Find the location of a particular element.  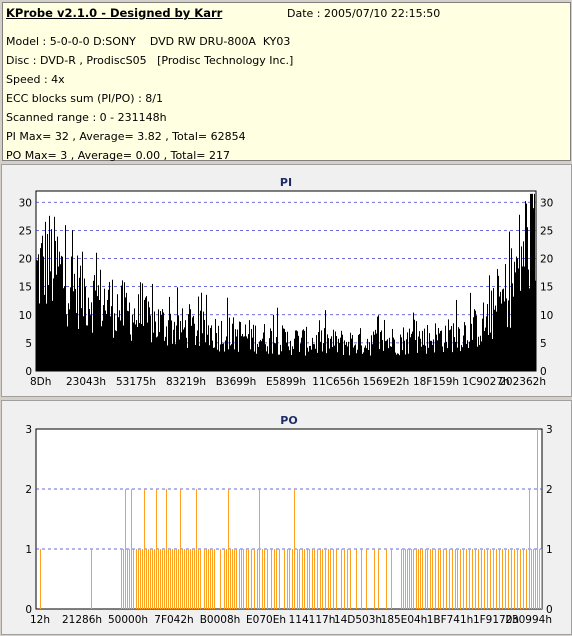

pi-y-tick-label-left: 0 is located at coordinates (28, 372).